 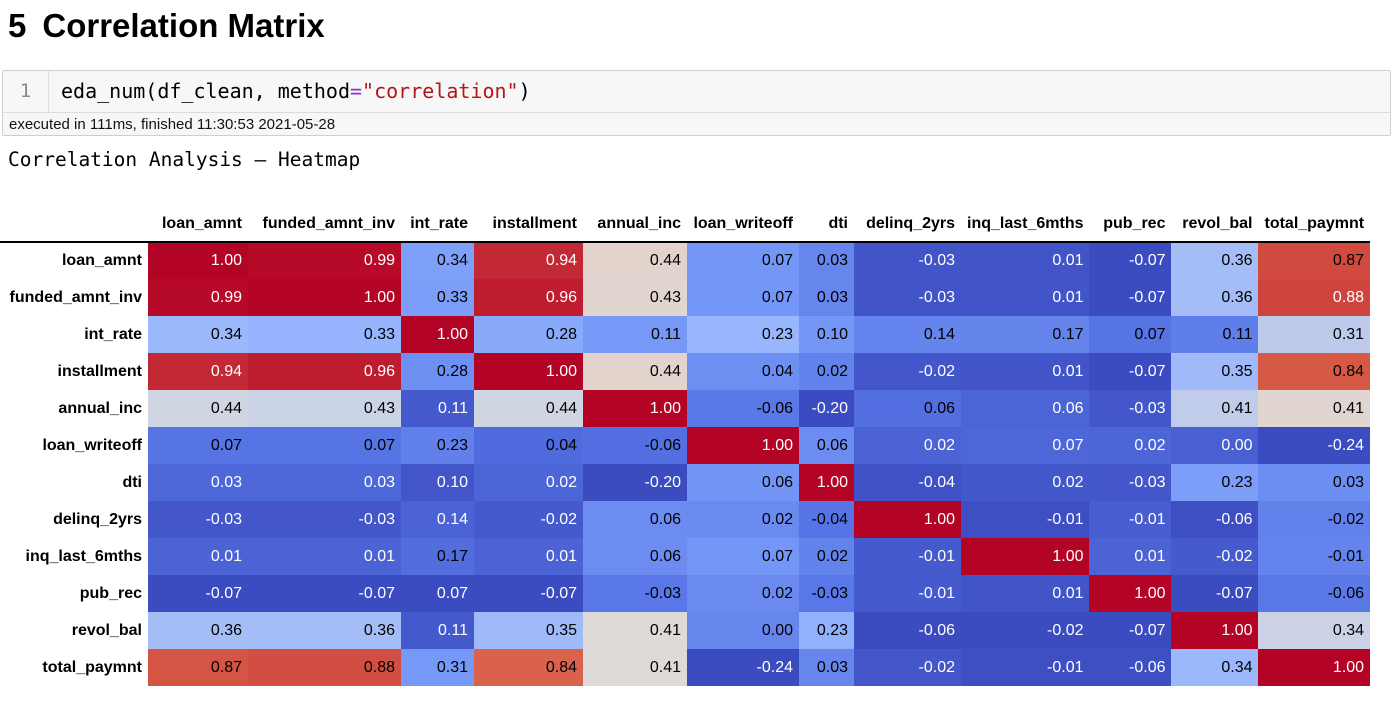 What do you see at coordinates (1130, 224) in the screenshot?
I see `column-header-pub-rec: pub_rec` at bounding box center [1130, 224].